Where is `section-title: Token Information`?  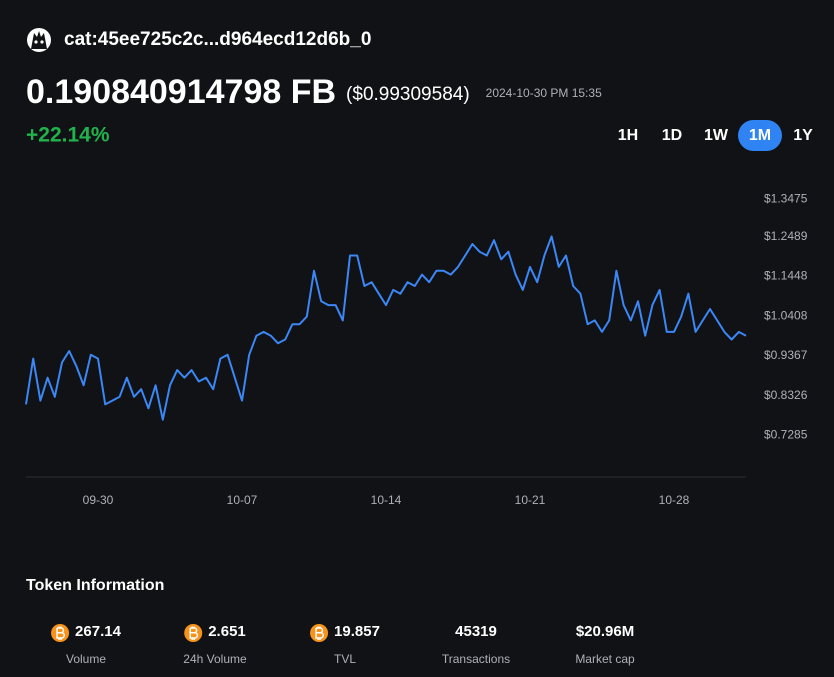
section-title: Token Information is located at coordinates (95, 585).